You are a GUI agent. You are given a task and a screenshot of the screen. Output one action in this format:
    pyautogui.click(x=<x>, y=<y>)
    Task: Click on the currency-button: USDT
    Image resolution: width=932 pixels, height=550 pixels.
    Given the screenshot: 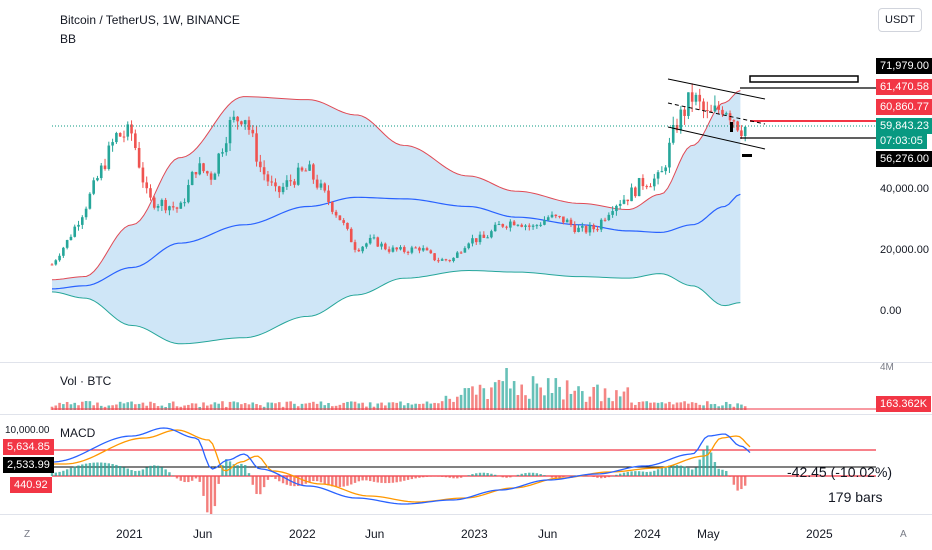 What is the action you would take?
    pyautogui.click(x=900, y=20)
    